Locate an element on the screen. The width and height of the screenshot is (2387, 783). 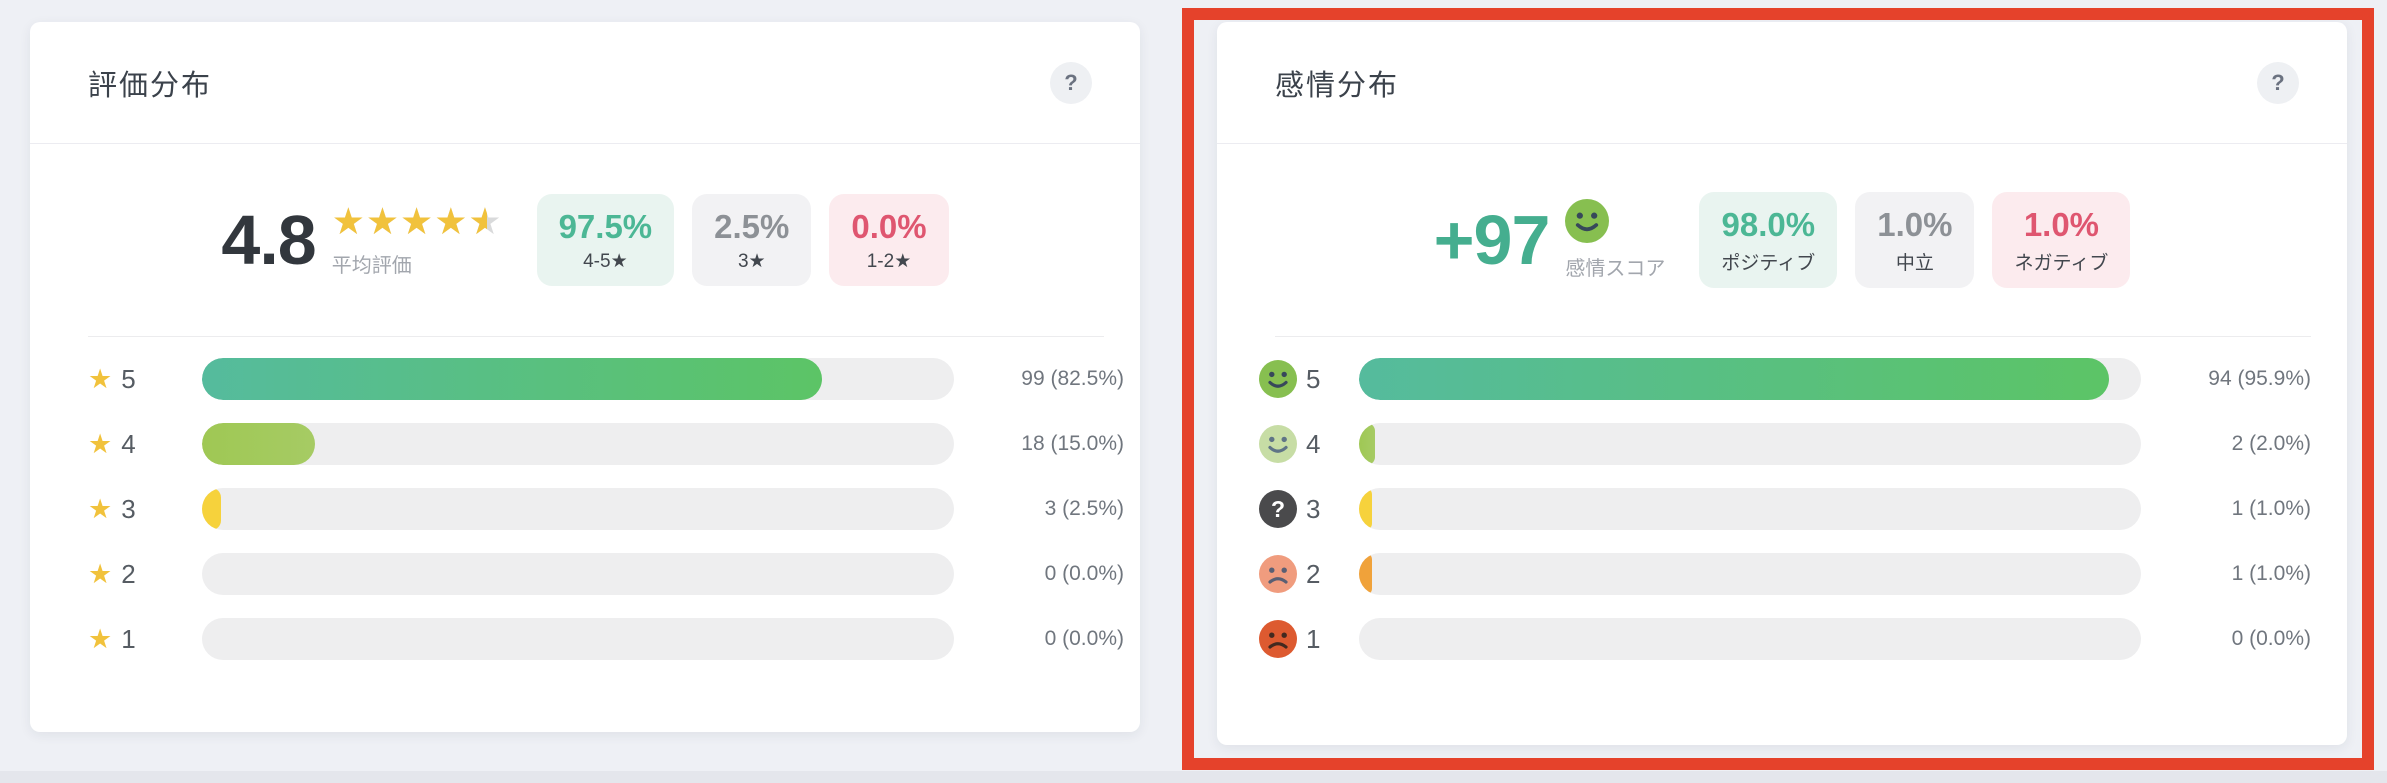
page-bottom-edge is located at coordinates (1193, 777).